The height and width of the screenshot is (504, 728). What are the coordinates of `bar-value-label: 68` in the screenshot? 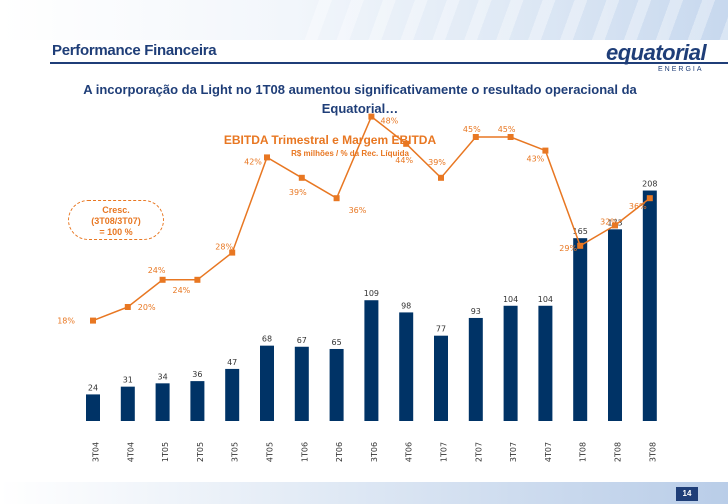 It's located at (267, 339).